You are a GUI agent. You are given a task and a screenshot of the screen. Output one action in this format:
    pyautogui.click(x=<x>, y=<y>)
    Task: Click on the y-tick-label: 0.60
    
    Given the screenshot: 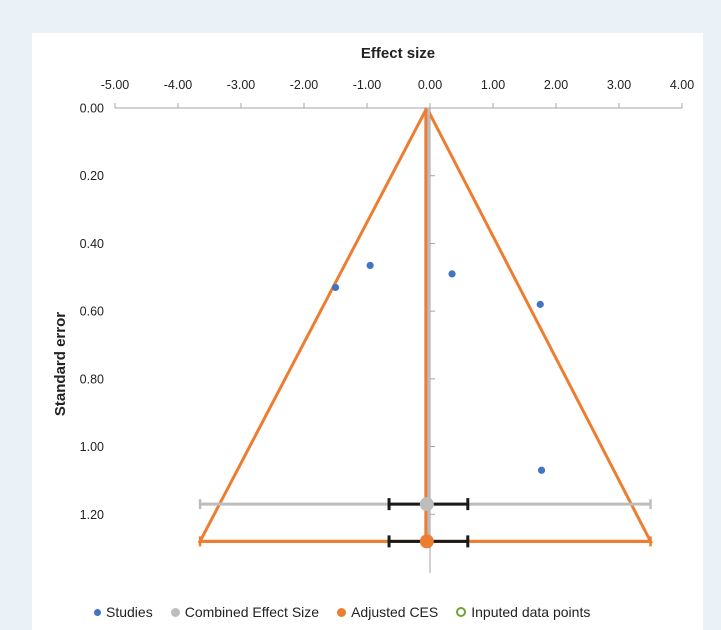 What is the action you would take?
    pyautogui.click(x=92, y=312)
    